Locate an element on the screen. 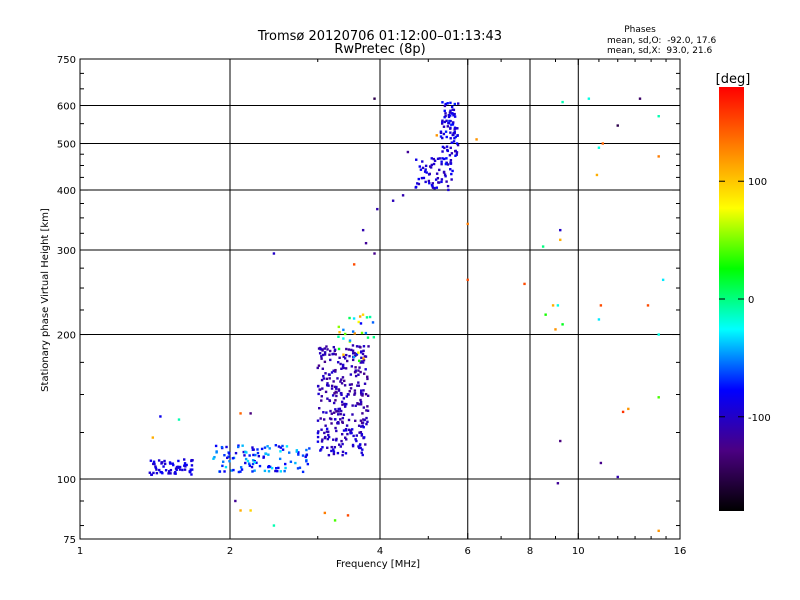  y-tick-label: 500 is located at coordinates (66, 145).